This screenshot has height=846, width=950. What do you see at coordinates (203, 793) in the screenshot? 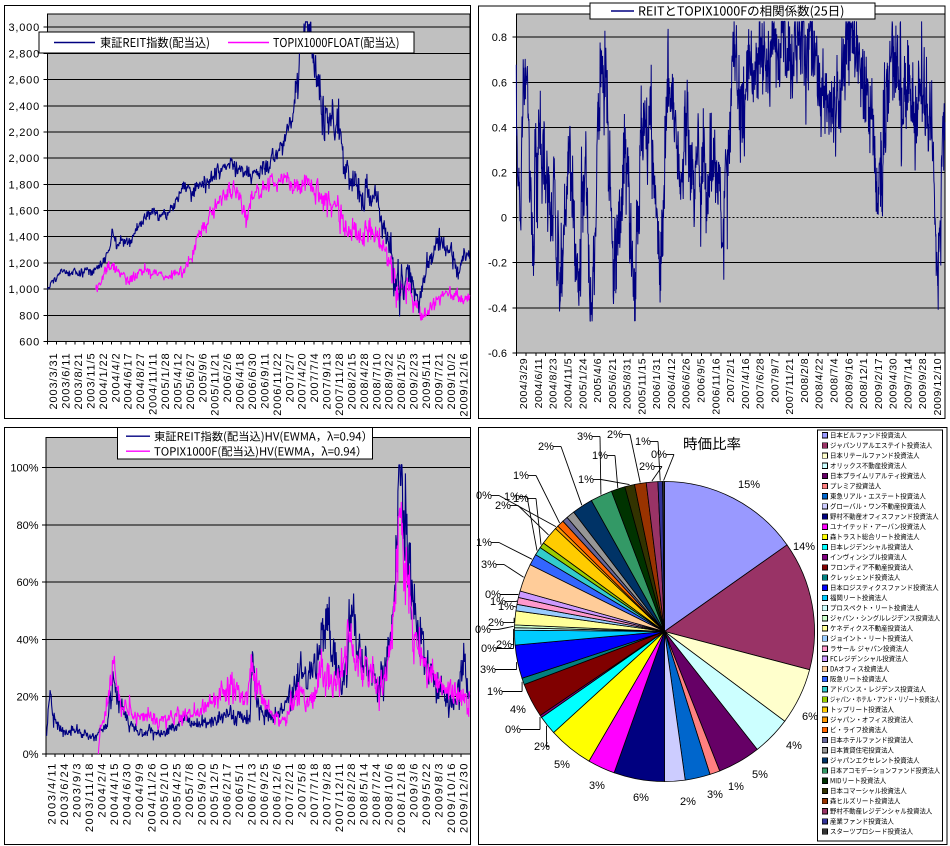
I see `svg-text: 2005/9/20` at bounding box center [203, 793].